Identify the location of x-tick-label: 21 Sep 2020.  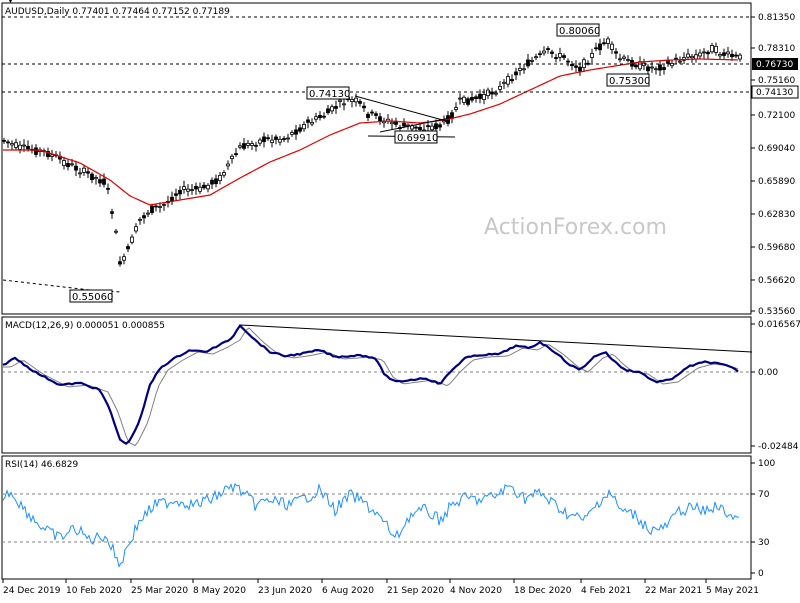
(415, 591).